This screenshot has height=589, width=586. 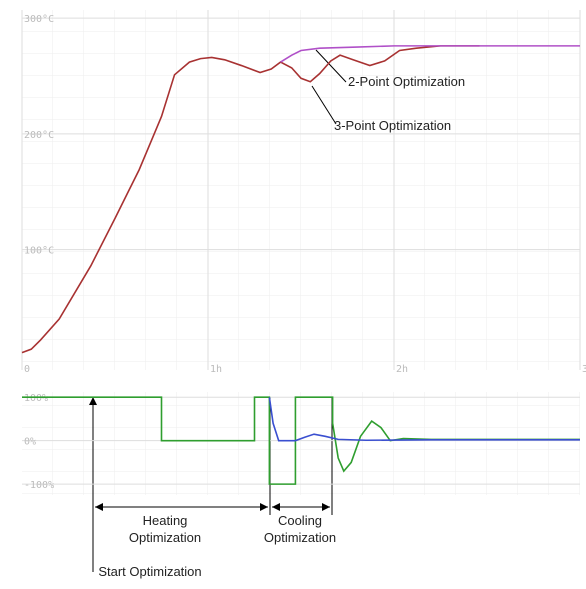 I want to click on annotation: 3-Point Optimization, so click(x=392, y=125).